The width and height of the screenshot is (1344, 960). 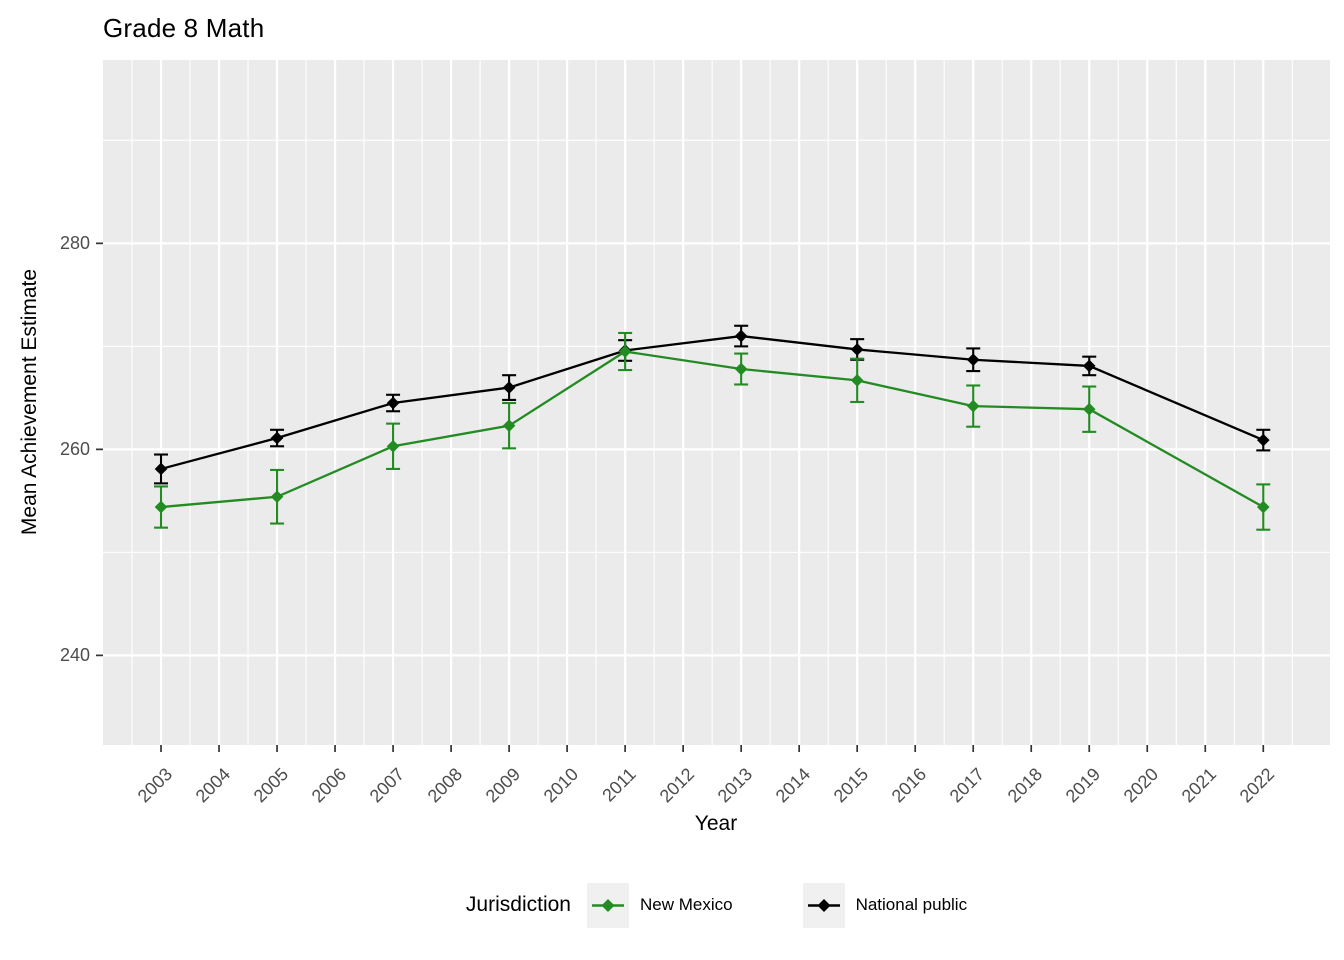 I want to click on series-line-new-mexico, so click(x=712, y=429).